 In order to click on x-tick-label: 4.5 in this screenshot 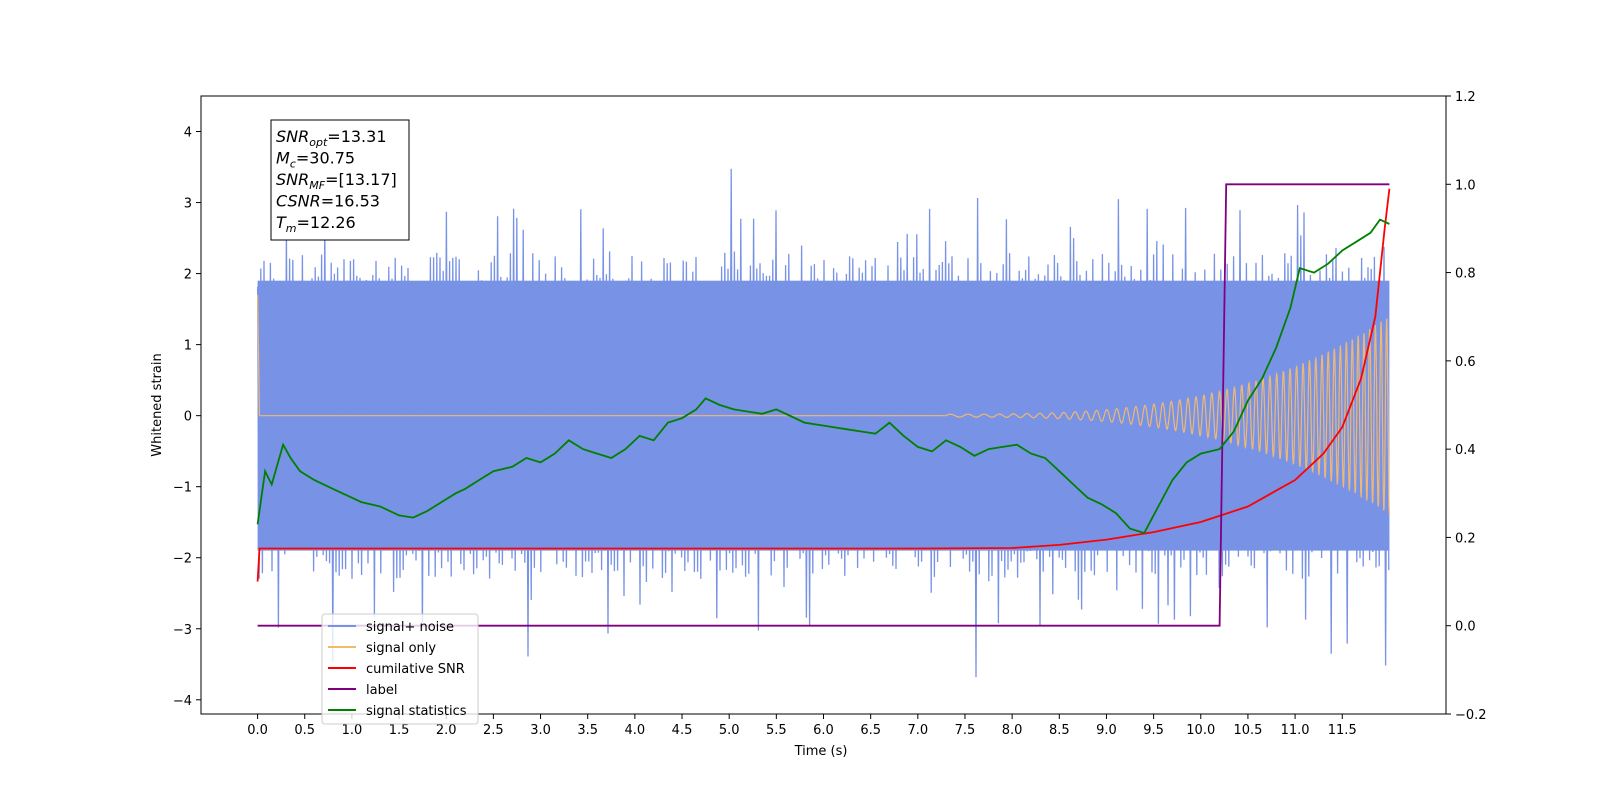, I will do `click(682, 730)`.